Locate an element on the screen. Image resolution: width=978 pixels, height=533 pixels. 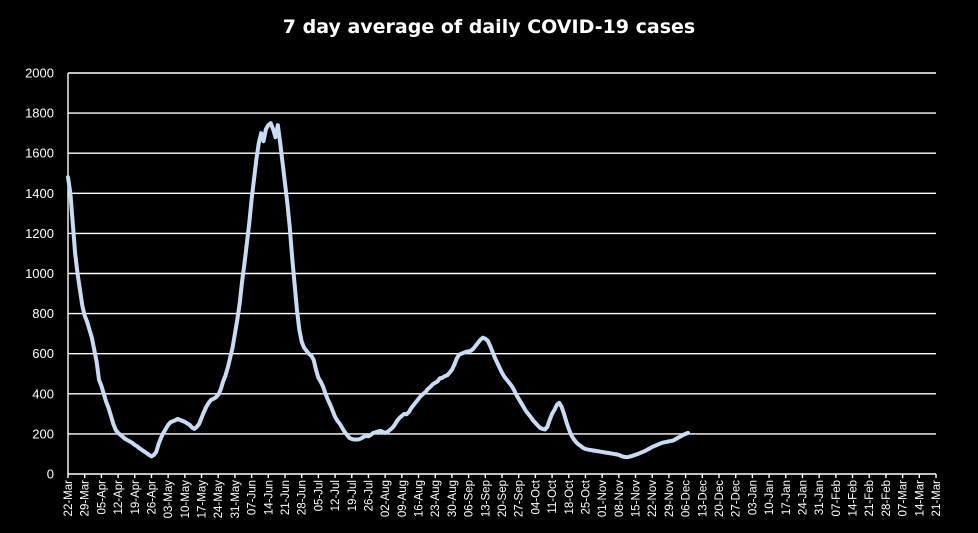
x-tick-label: 15-Nov is located at coordinates (637, 498).